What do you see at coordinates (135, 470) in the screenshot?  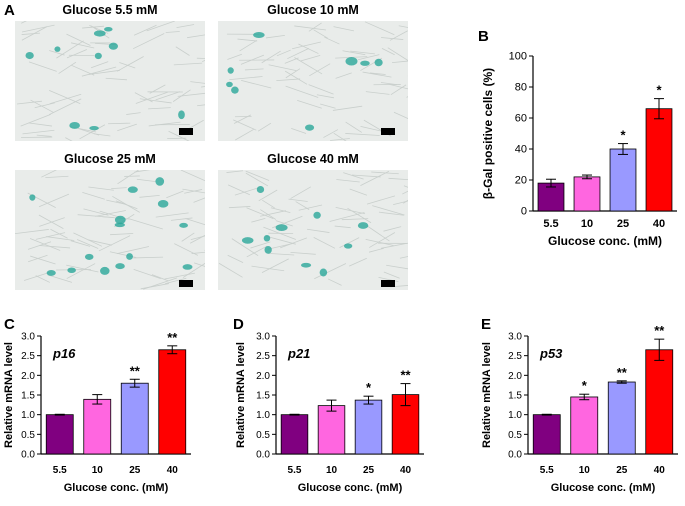 I see `x-tick-label: 25` at bounding box center [135, 470].